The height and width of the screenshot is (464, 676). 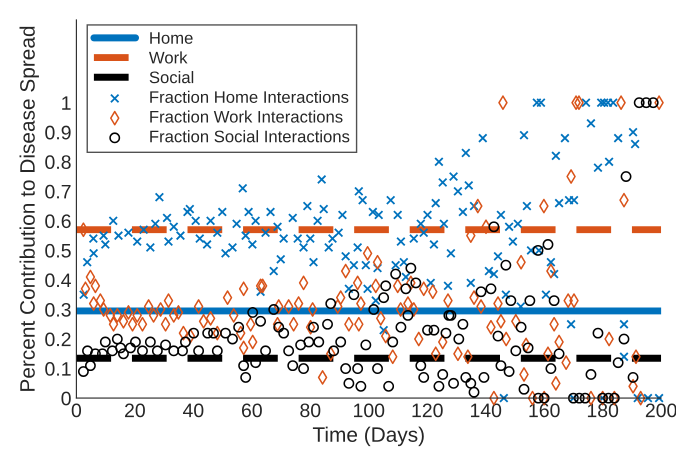 What do you see at coordinates (58, 251) in the screenshot?
I see `y-tick-label: 0.5` at bounding box center [58, 251].